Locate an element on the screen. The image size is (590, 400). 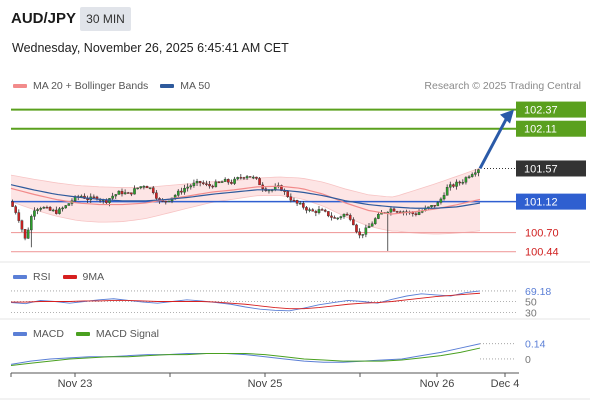
ma50-line is located at coordinates (245, 196).